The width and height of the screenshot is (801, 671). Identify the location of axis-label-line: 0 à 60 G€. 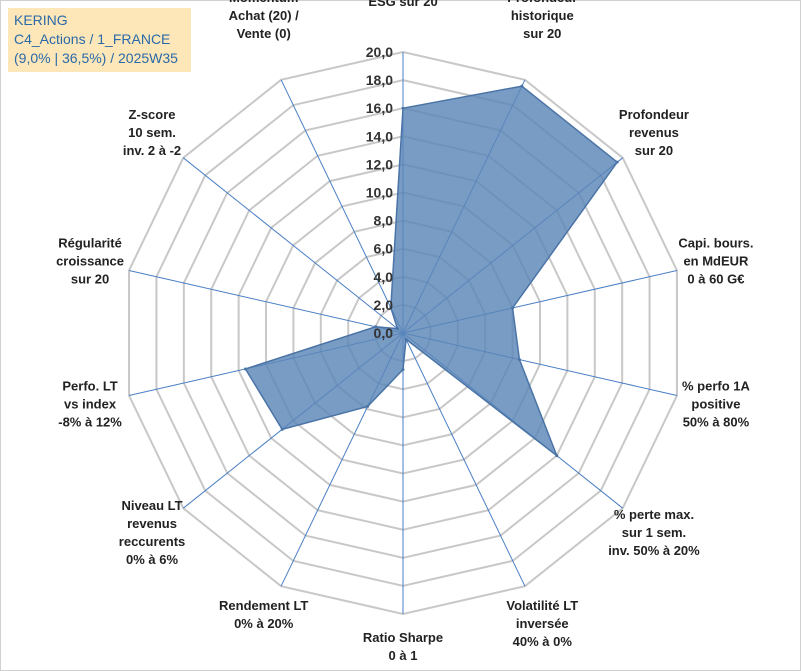
(715, 279).